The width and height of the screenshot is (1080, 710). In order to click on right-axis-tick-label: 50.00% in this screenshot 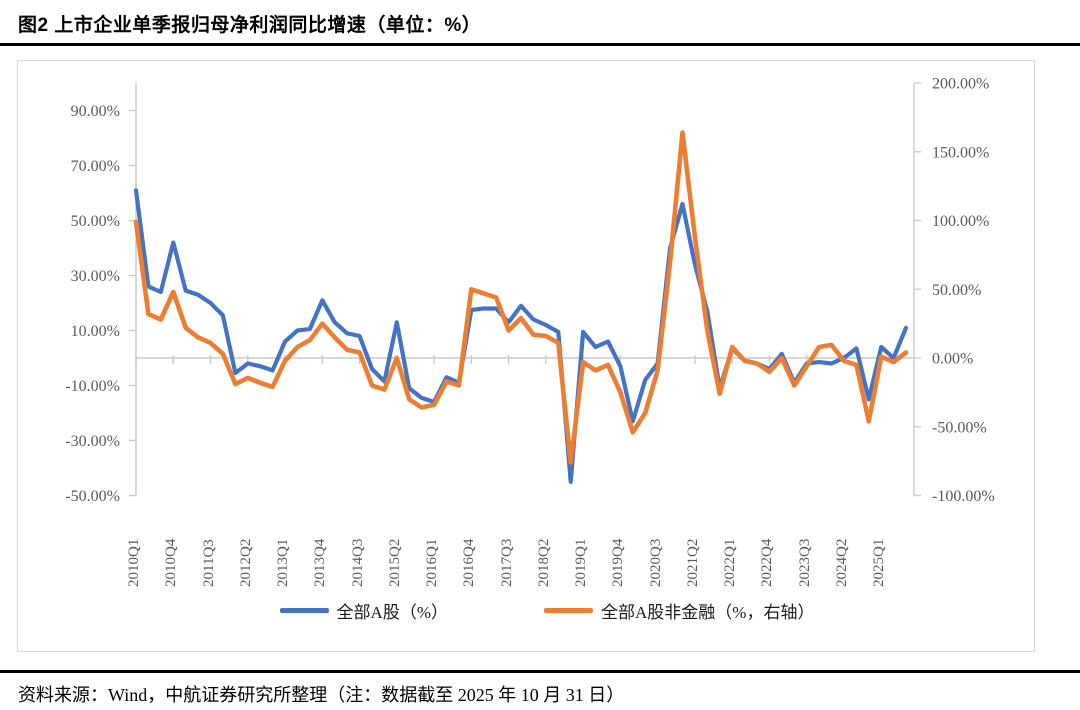, I will do `click(956, 290)`.